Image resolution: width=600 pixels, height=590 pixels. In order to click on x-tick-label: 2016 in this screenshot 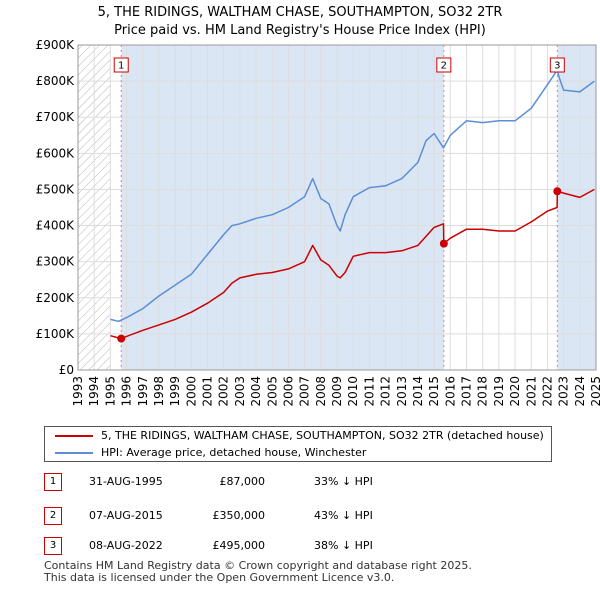, I will do `click(450, 391)`.